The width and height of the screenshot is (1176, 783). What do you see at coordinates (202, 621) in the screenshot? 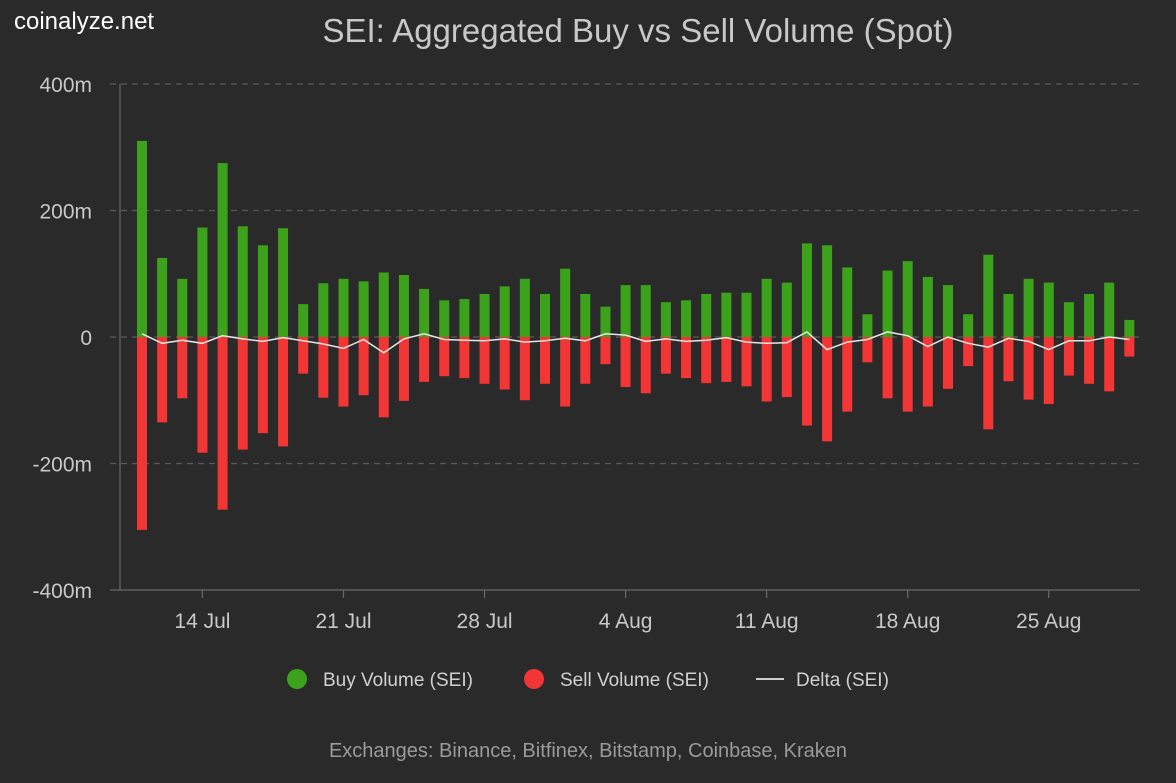
I see `x-tick-label: 14 Jul` at bounding box center [202, 621].